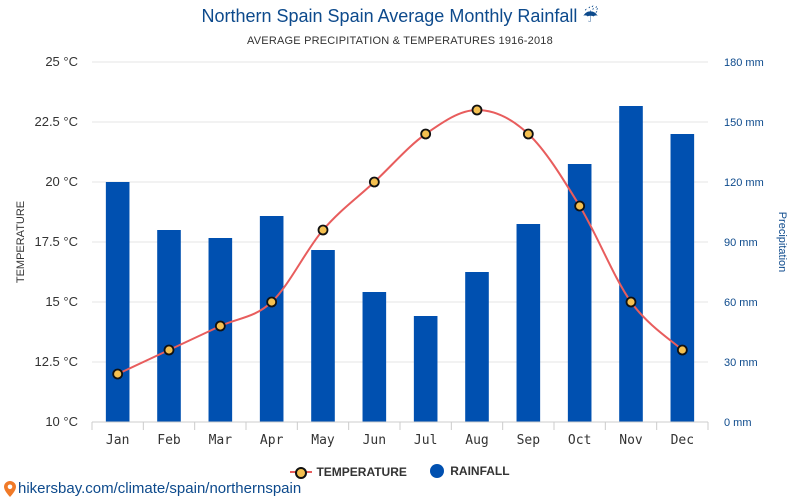 The height and width of the screenshot is (500, 800). What do you see at coordinates (117, 440) in the screenshot?
I see `x-tick-label: Jan` at bounding box center [117, 440].